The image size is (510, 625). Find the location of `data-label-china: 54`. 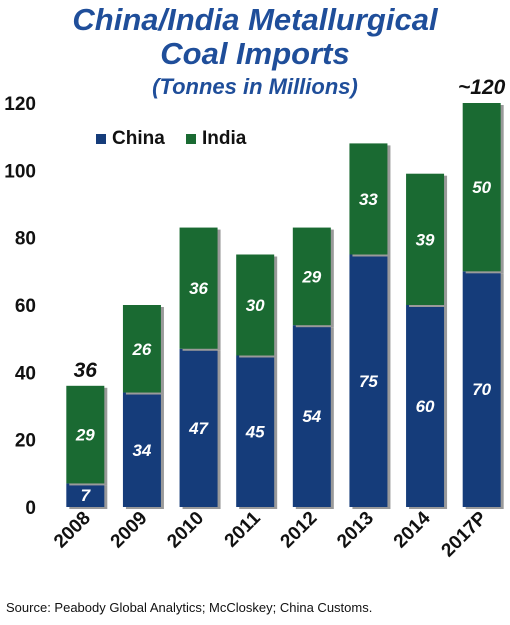

data-label-china: 54 is located at coordinates (311, 416).